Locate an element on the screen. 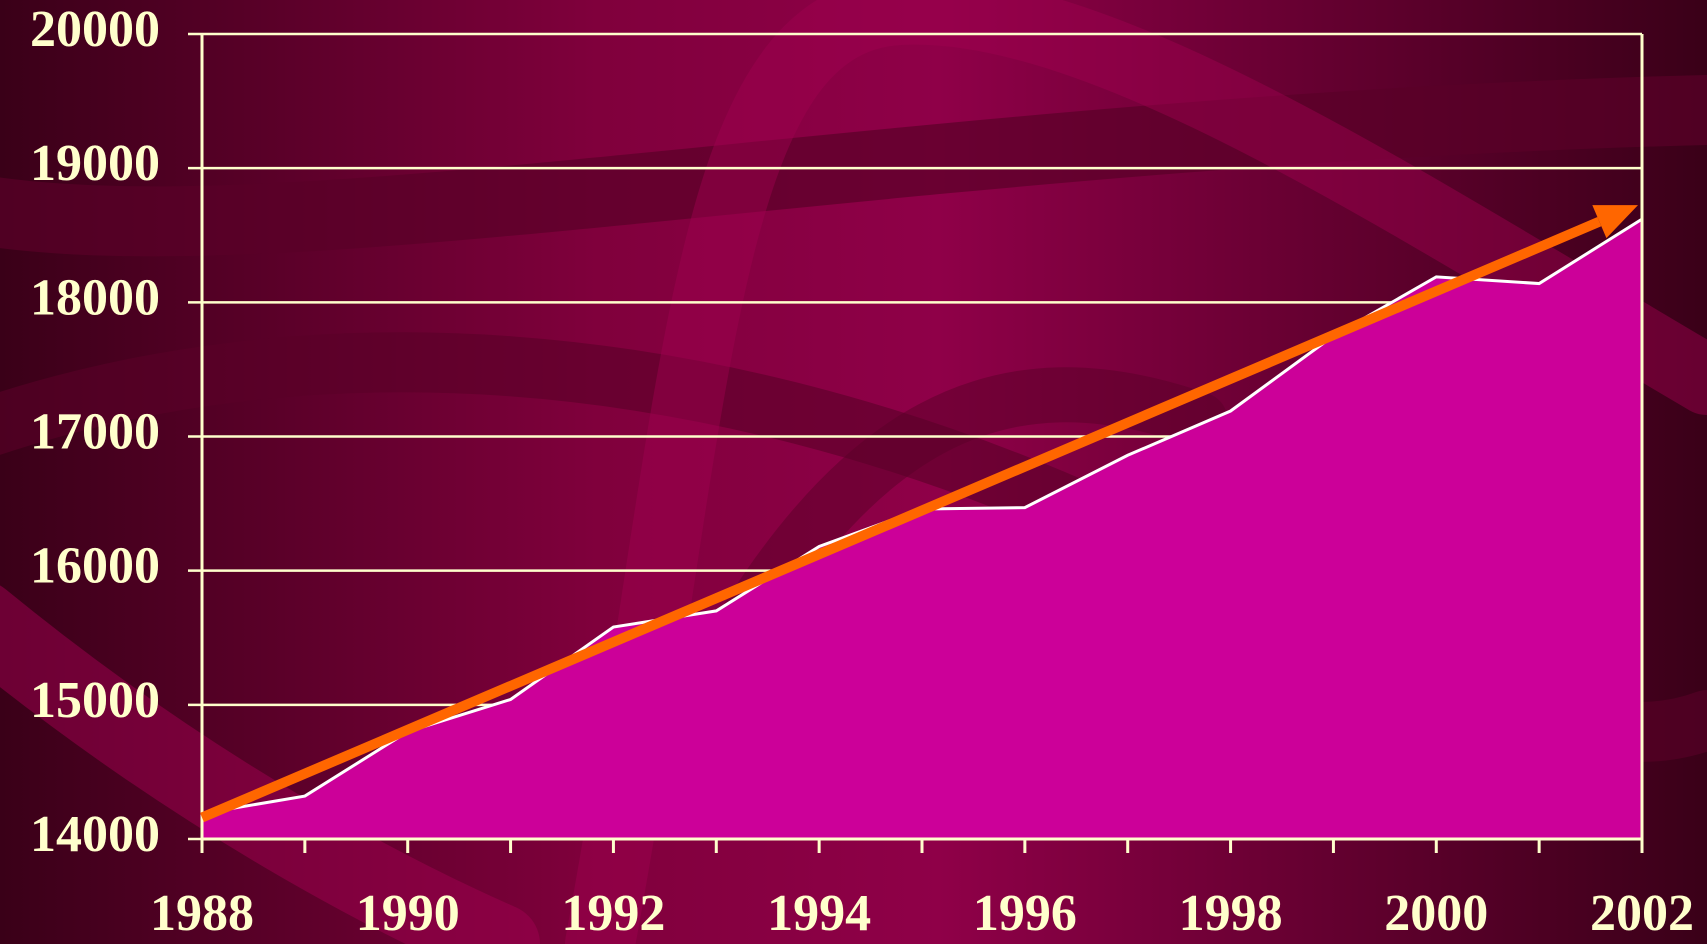 The image size is (1707, 944). x-tick-label: 1992 is located at coordinates (613, 913).